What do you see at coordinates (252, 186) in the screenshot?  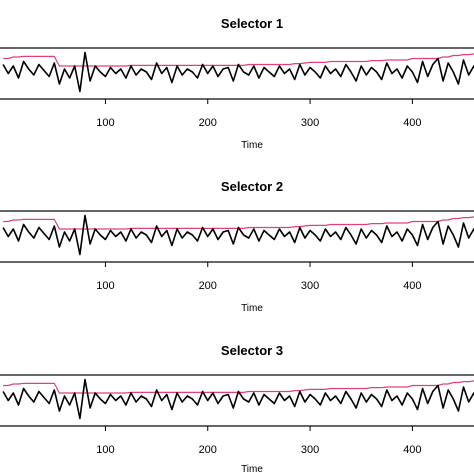 I see `panel-2-title: Selector 2` at bounding box center [252, 186].